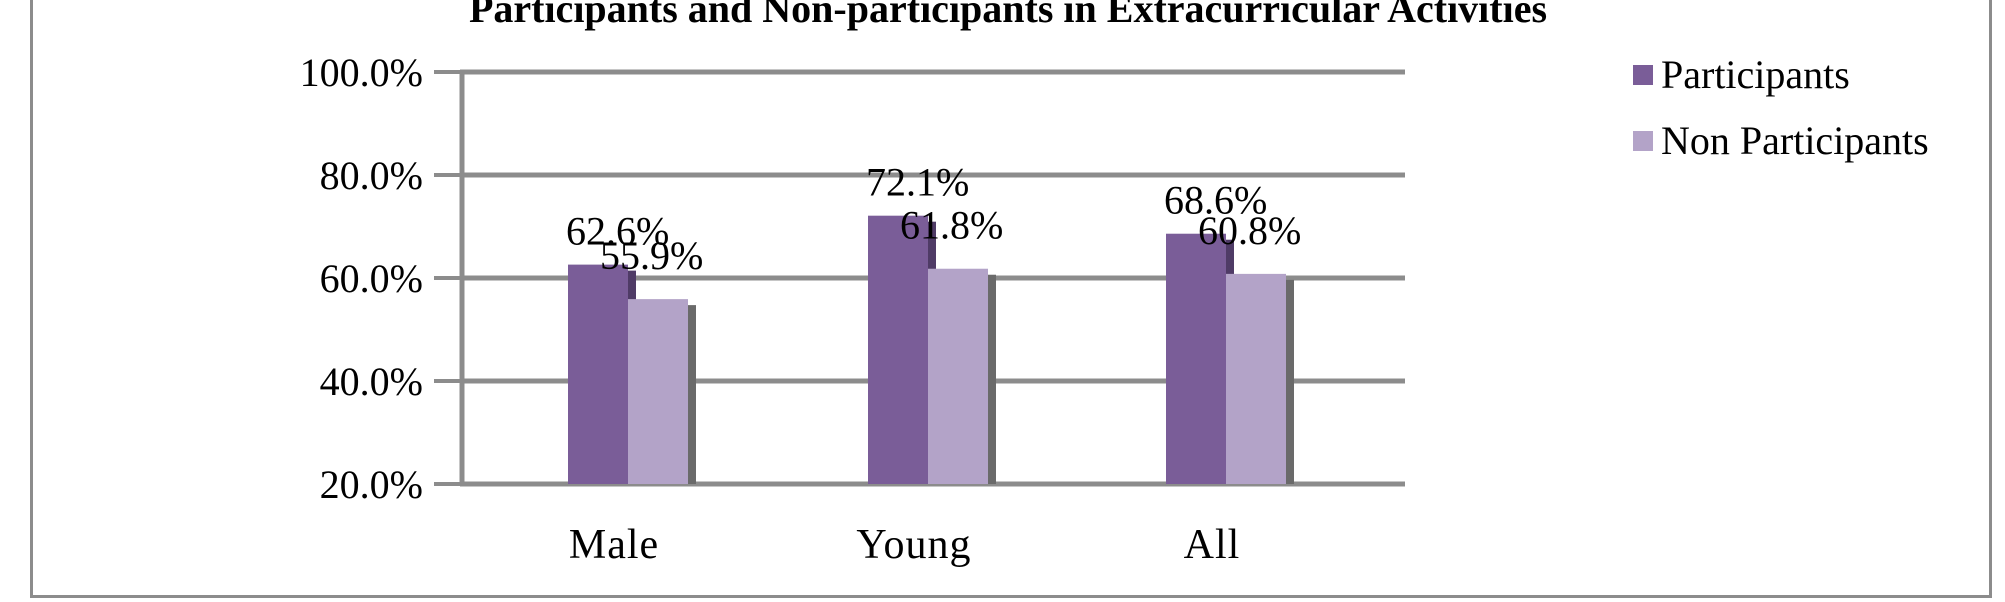 This screenshot has height=602, width=2005. I want to click on x-category-label: Male, so click(614, 545).